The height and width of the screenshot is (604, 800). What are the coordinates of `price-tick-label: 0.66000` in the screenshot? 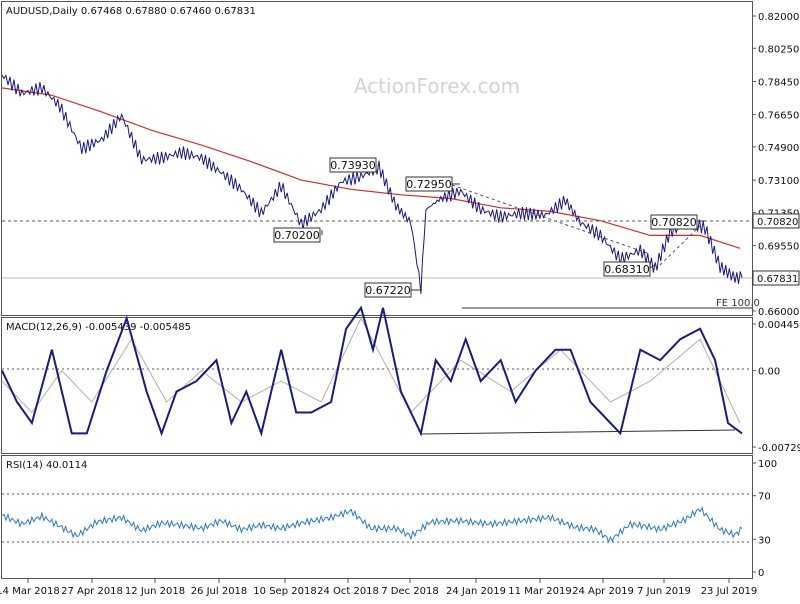 It's located at (778, 312).